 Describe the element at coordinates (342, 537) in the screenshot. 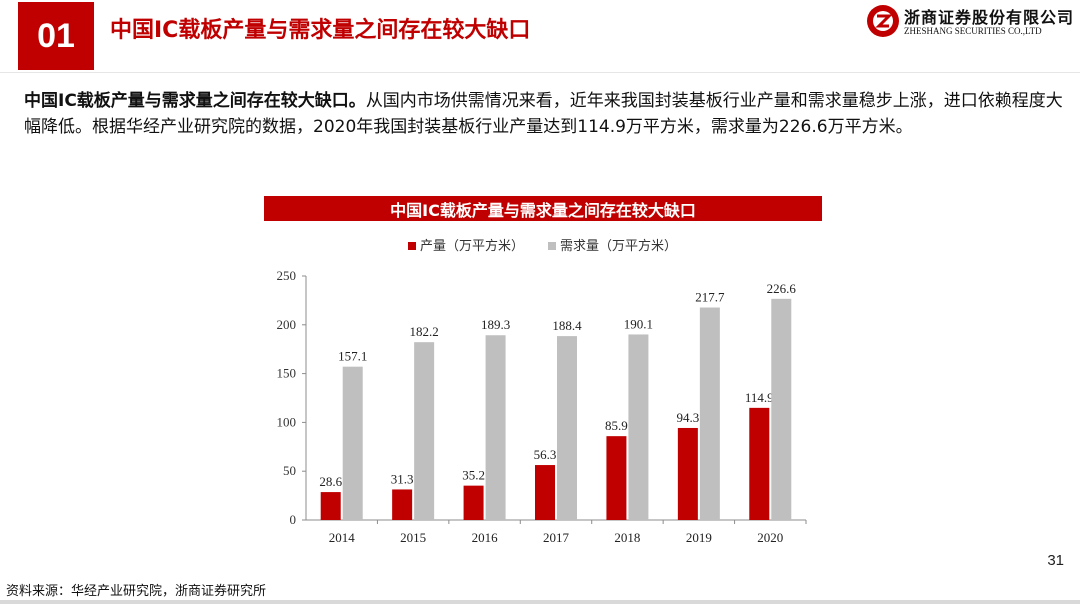

I see `x-tick-label: 2014` at that location.